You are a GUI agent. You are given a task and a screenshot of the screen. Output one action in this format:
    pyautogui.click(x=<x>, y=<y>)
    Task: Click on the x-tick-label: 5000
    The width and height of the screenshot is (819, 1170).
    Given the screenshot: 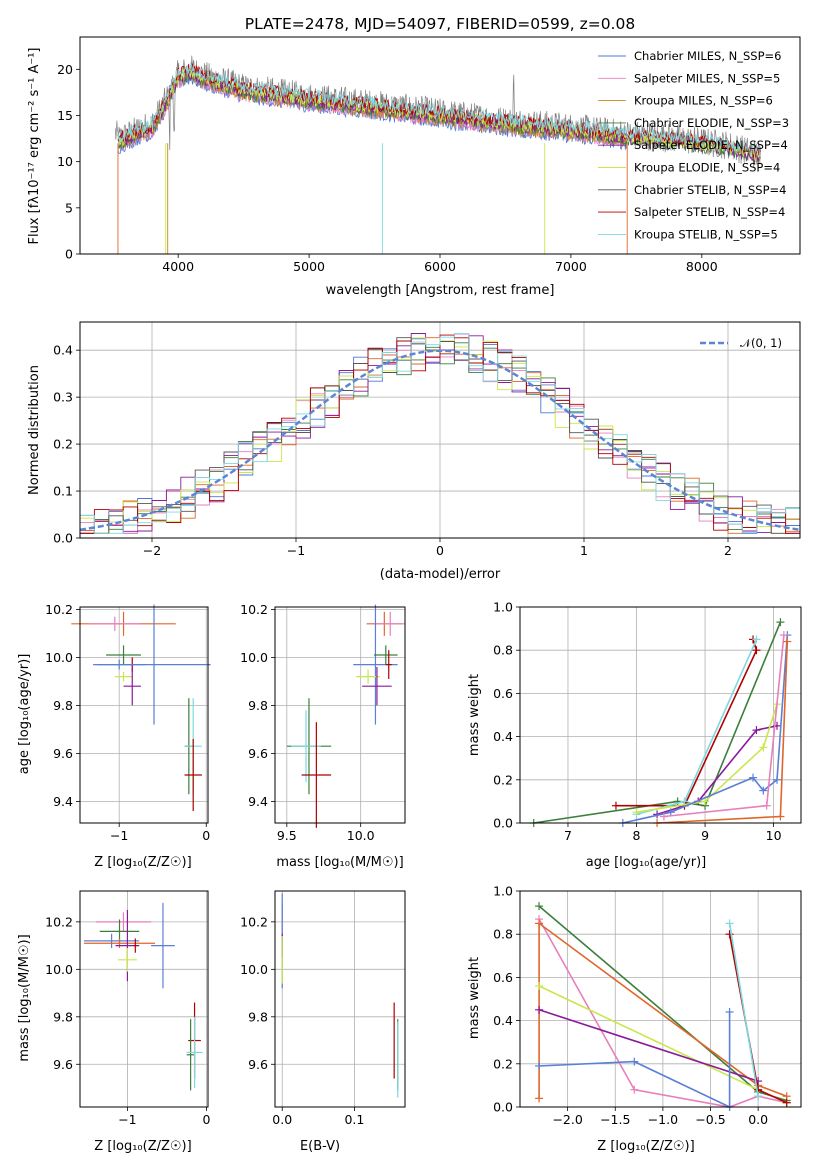 What is the action you would take?
    pyautogui.click(x=309, y=266)
    